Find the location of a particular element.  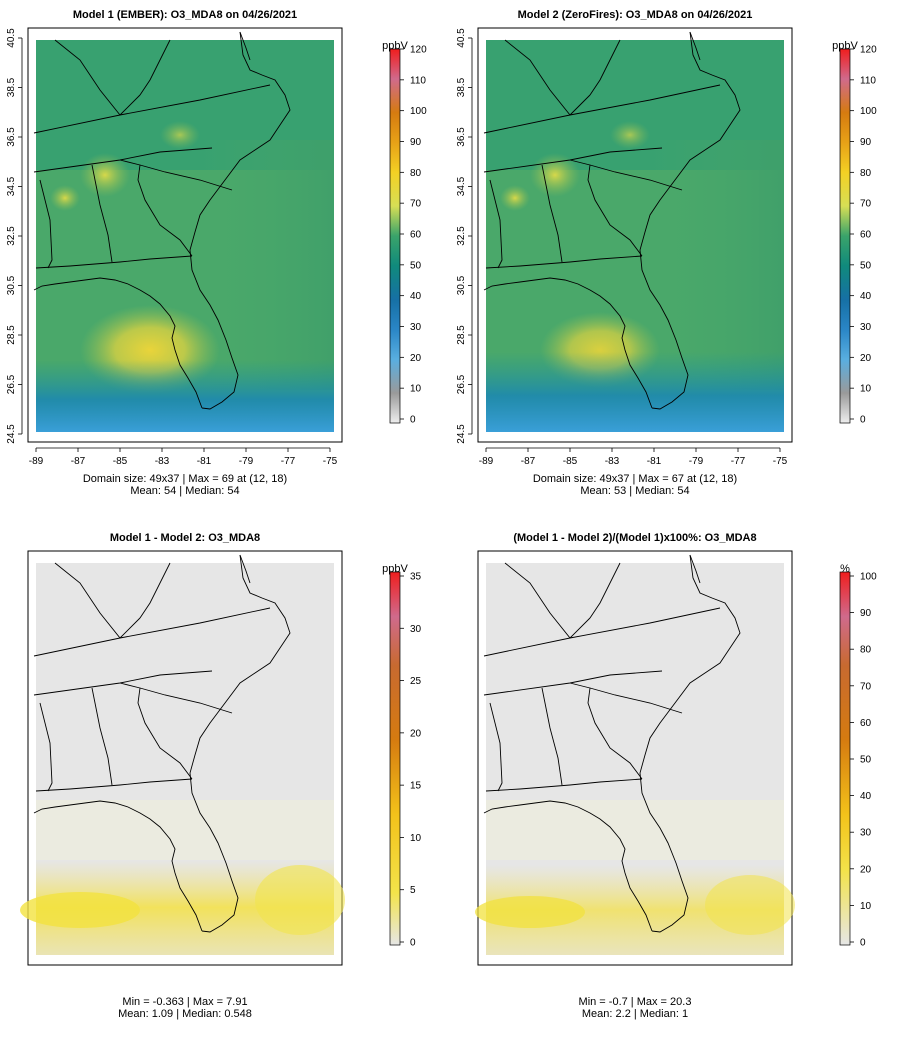

panel-3-heatmap is located at coordinates (182, 759).